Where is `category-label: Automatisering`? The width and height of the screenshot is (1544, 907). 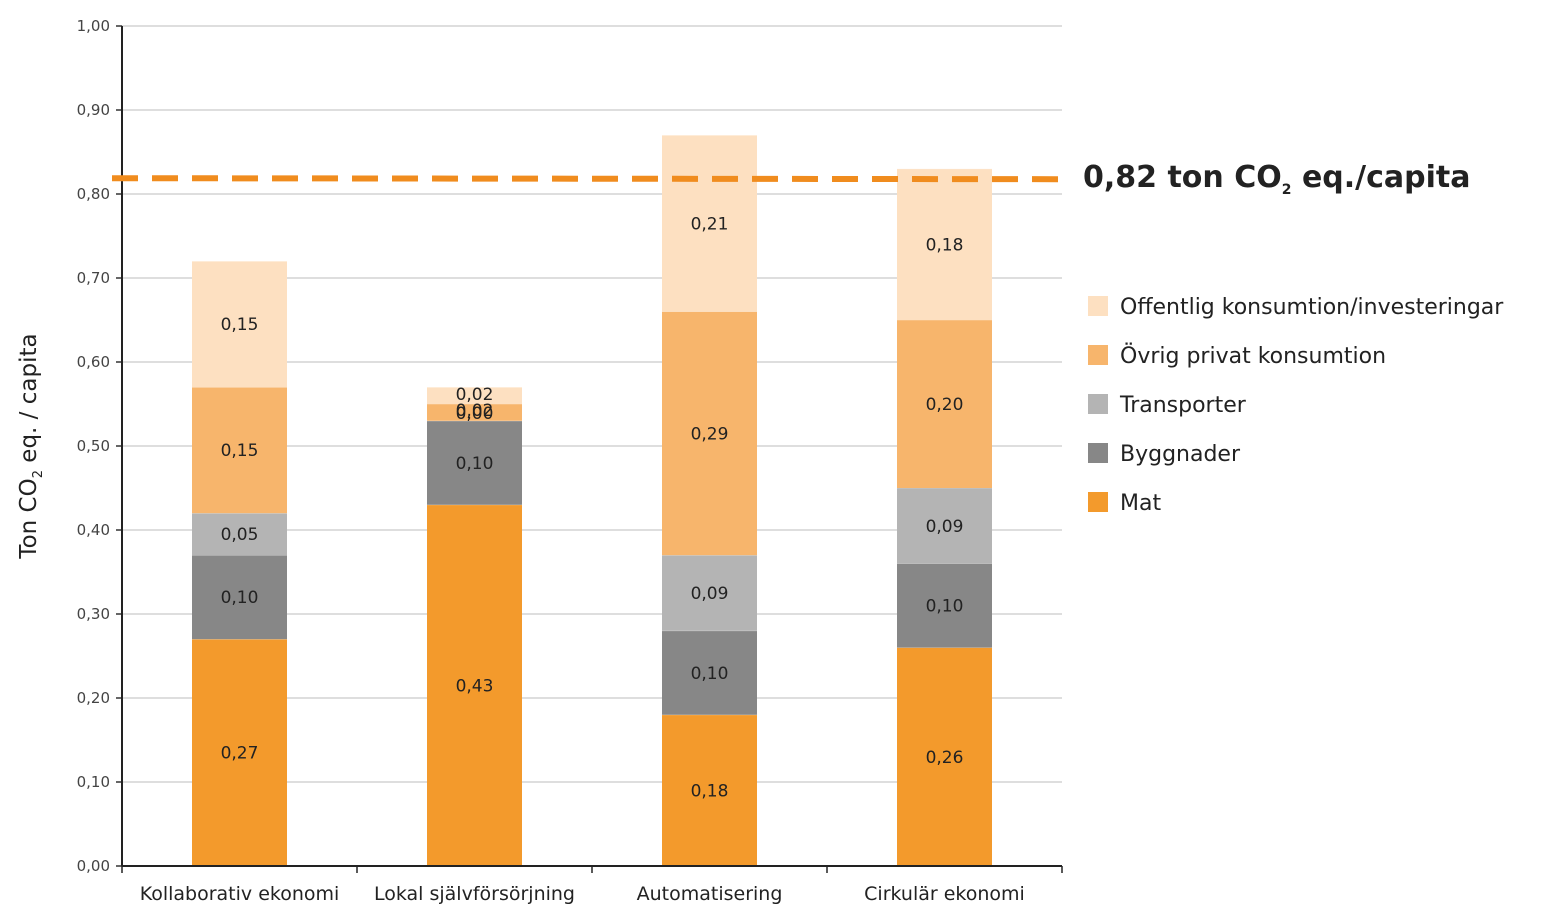 category-label: Automatisering is located at coordinates (710, 894).